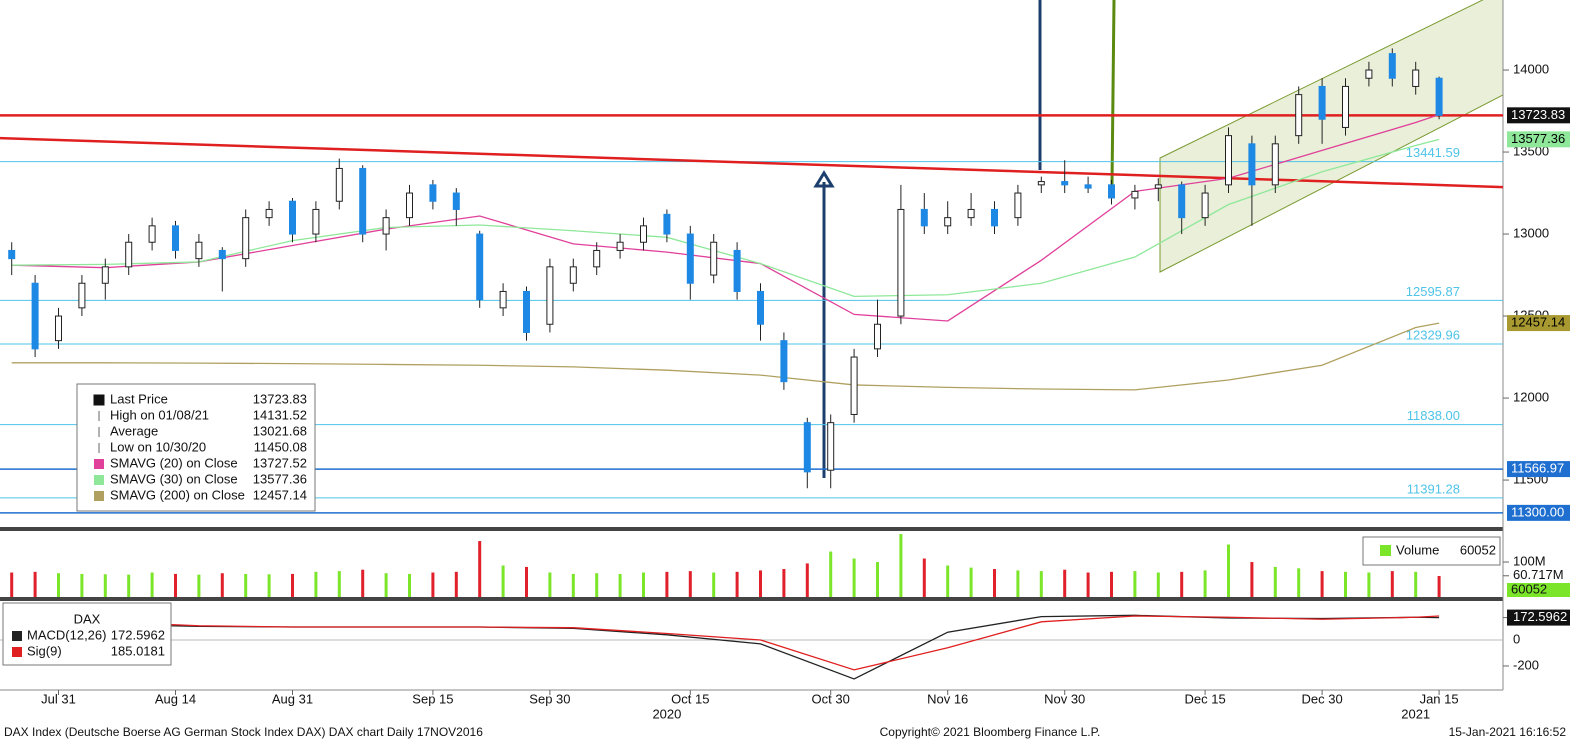  What do you see at coordinates (139, 398) in the screenshot?
I see `legend-label: Last Price` at bounding box center [139, 398].